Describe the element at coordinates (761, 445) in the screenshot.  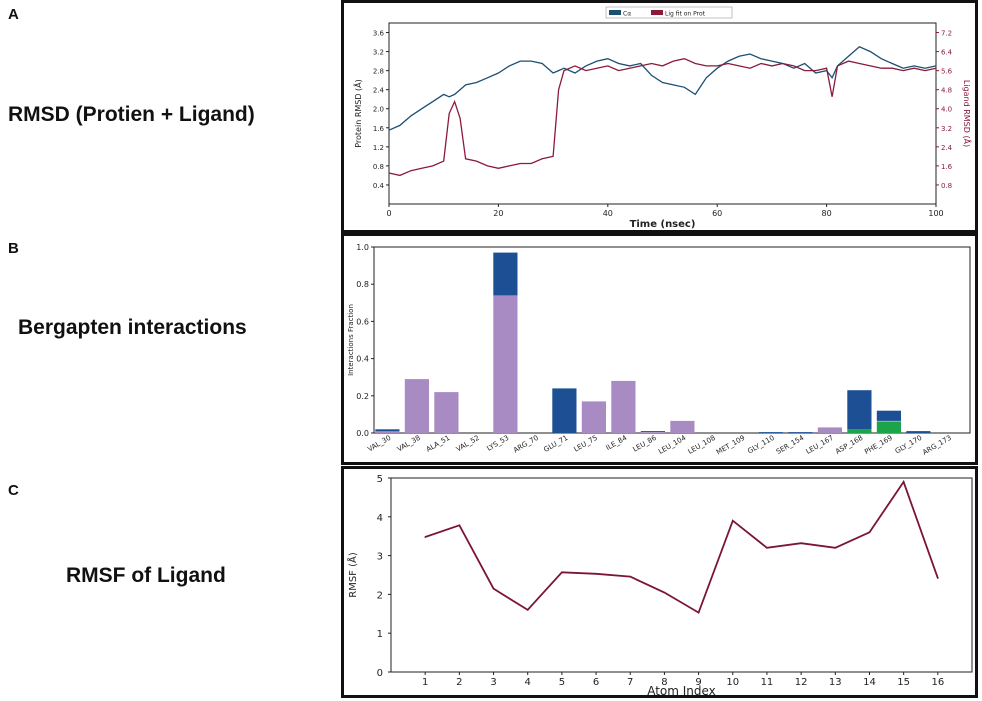
I see `x-tick-label: GLY_110` at that location.